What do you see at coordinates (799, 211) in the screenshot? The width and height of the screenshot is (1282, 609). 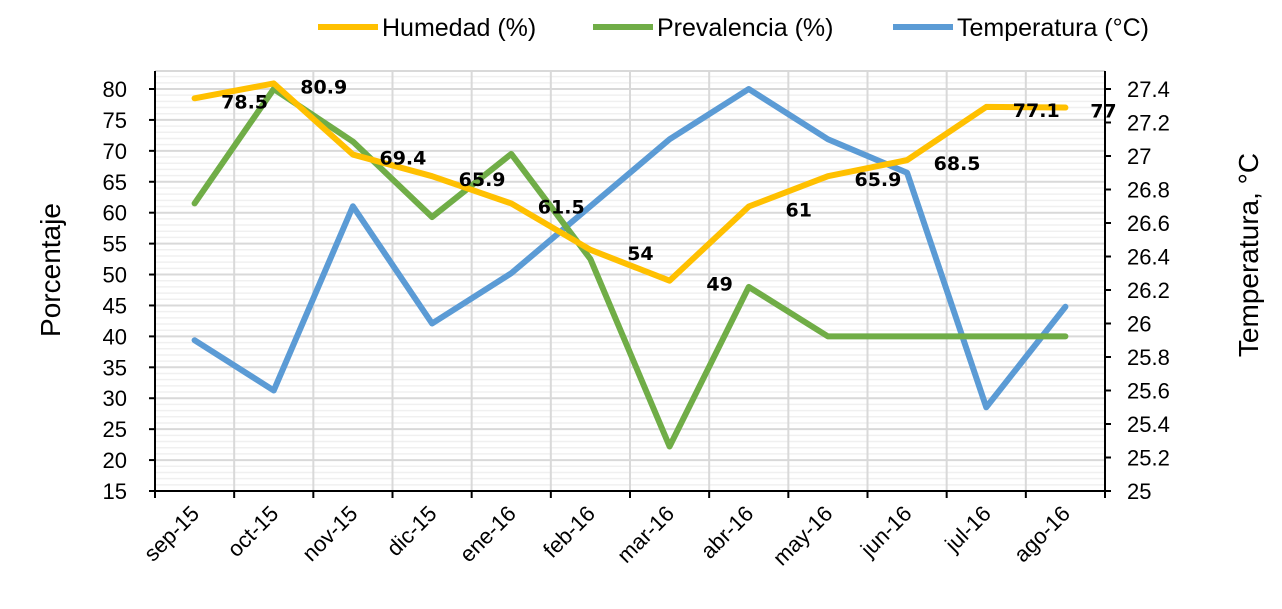 I see `data-label: 61` at bounding box center [799, 211].